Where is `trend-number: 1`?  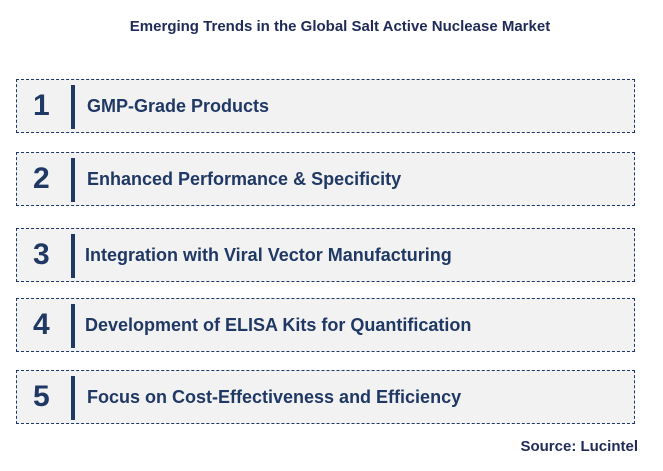 trend-number: 1 is located at coordinates (41, 105).